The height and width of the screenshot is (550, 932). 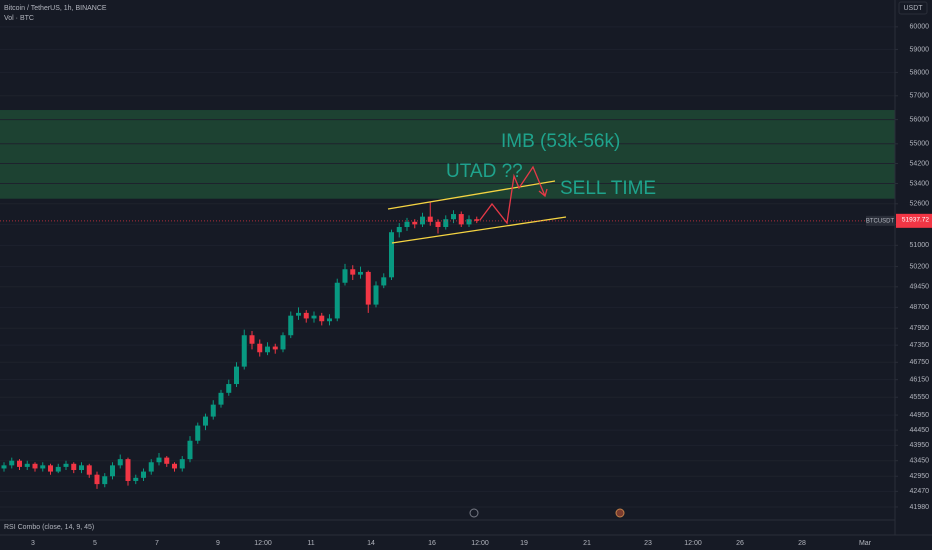 I want to click on y-tick-label: 58000, so click(x=920, y=72).